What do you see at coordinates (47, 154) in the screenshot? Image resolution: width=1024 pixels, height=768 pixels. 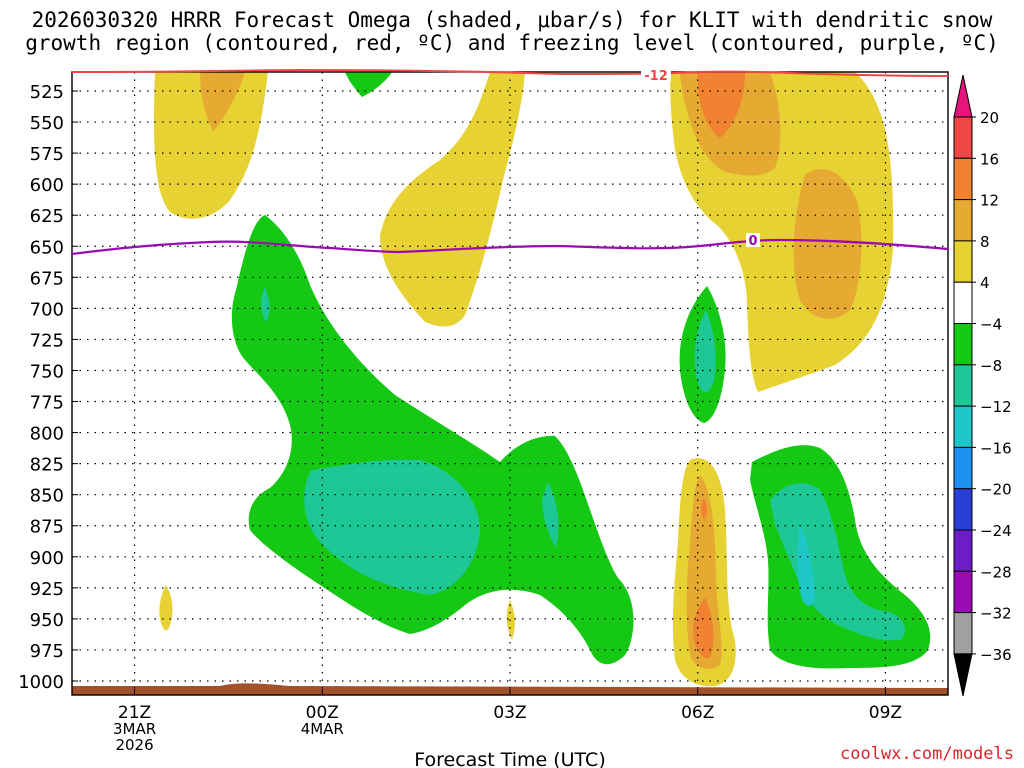 I see `y-tick-label-575: 575` at bounding box center [47, 154].